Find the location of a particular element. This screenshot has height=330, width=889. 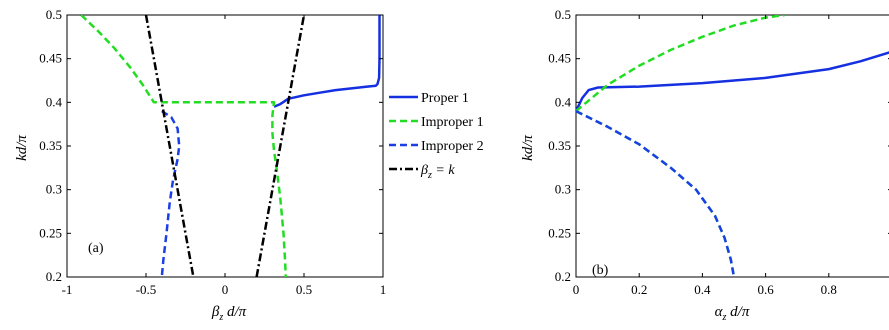

legend-entry-light-line: βz = k is located at coordinates (422, 172).